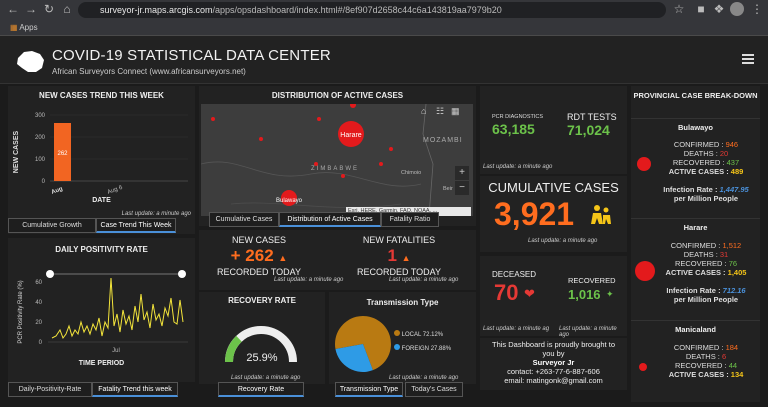  What do you see at coordinates (553, 353) in the screenshot?
I see `credits-line2: you by` at bounding box center [553, 353].